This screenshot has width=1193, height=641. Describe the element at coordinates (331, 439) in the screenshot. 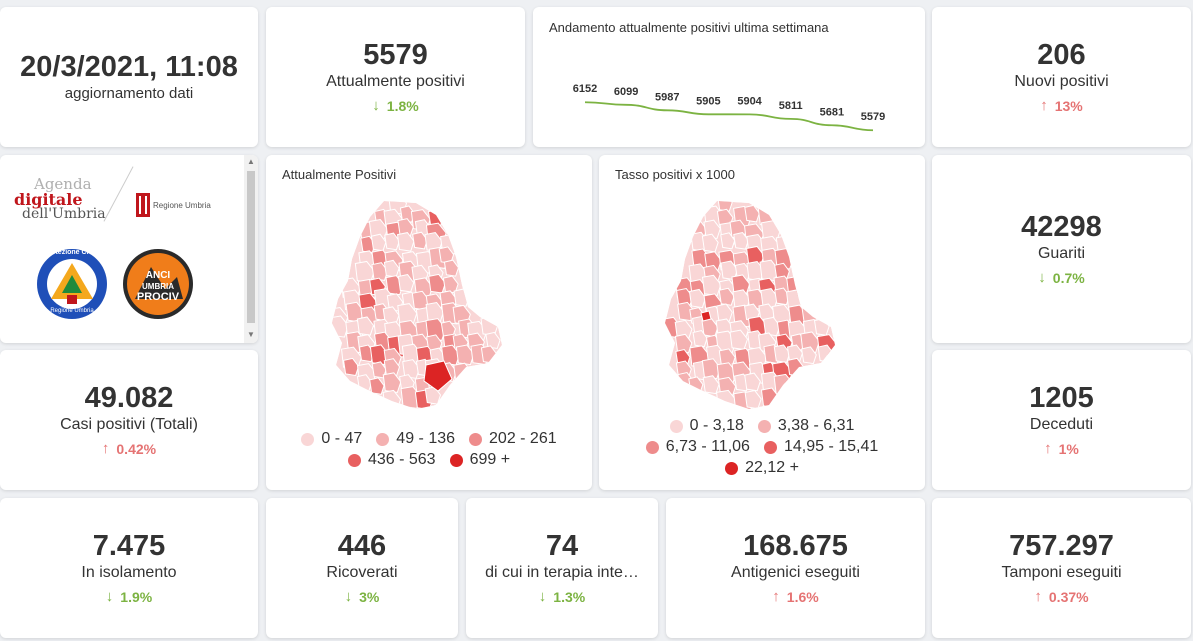

I see `legend-item: 0 - 47` at that location.